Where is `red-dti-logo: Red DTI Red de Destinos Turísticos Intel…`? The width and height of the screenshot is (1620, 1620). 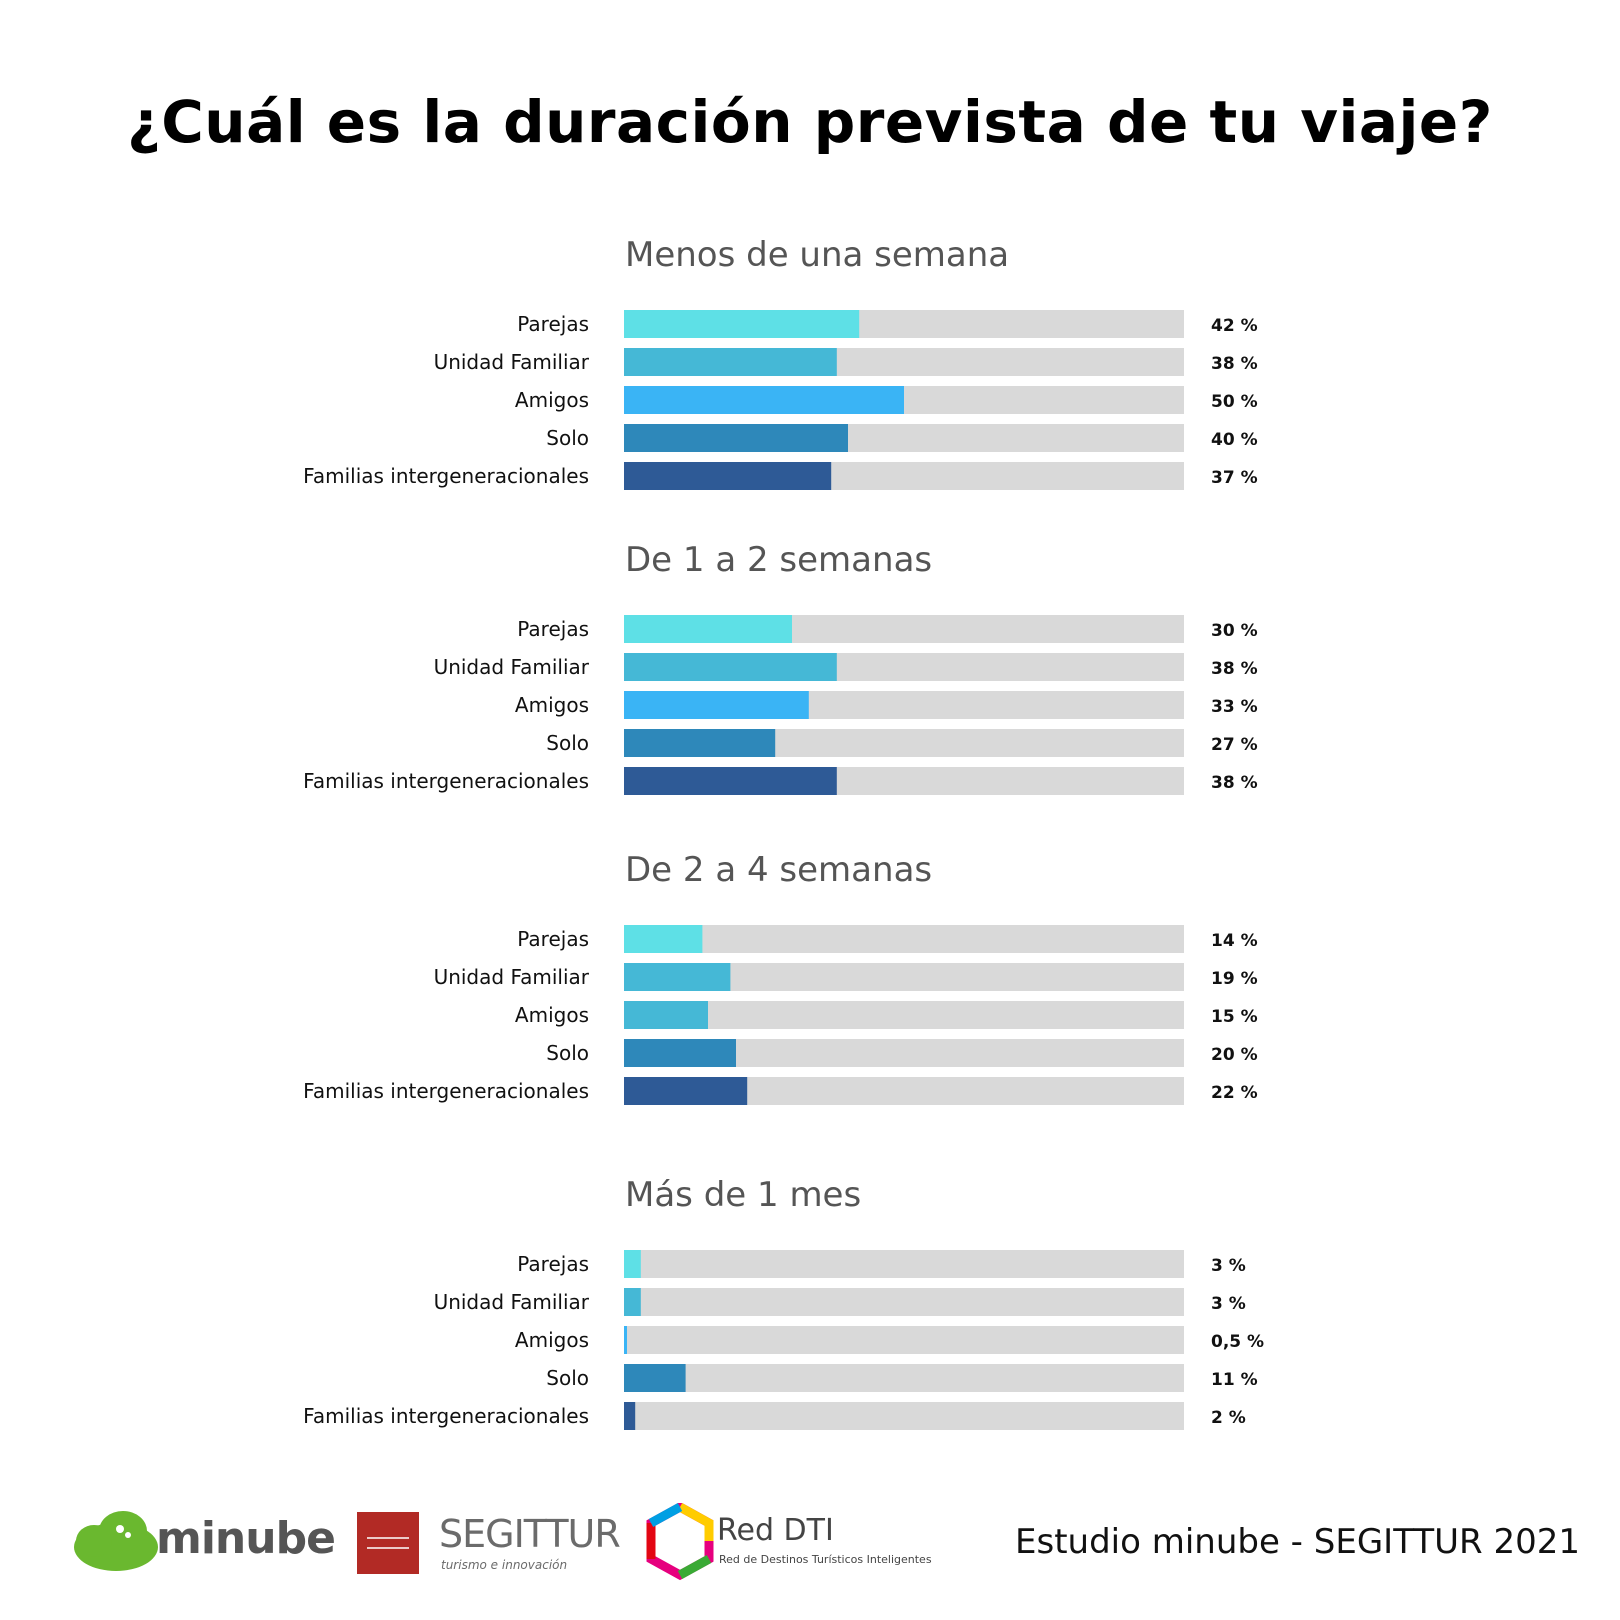
red-dti-logo: Red DTI Red de Destinos Turísticos Intel… is located at coordinates (795, 1543).